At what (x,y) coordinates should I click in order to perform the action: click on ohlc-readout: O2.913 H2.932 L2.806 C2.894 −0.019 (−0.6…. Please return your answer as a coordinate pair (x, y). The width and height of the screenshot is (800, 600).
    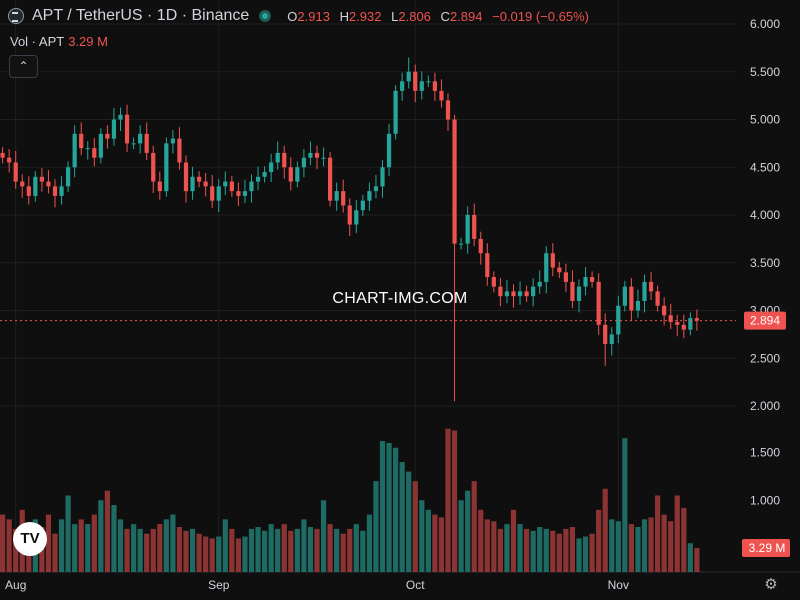
    Looking at the image, I should click on (435, 16).